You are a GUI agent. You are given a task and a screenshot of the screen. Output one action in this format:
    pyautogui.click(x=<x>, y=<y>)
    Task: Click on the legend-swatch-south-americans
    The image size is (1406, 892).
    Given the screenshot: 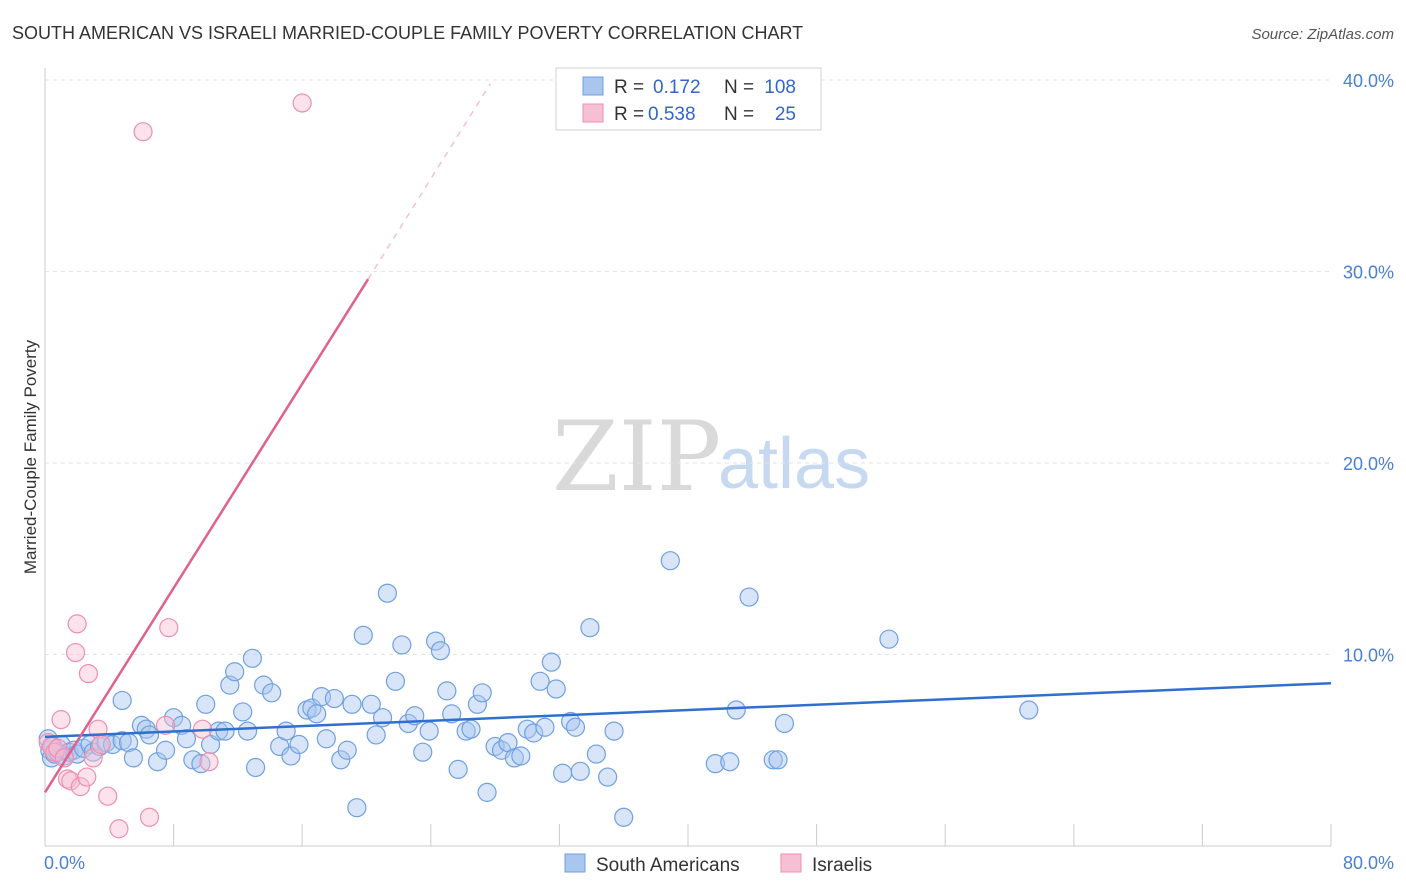 What is the action you would take?
    pyautogui.click(x=593, y=86)
    